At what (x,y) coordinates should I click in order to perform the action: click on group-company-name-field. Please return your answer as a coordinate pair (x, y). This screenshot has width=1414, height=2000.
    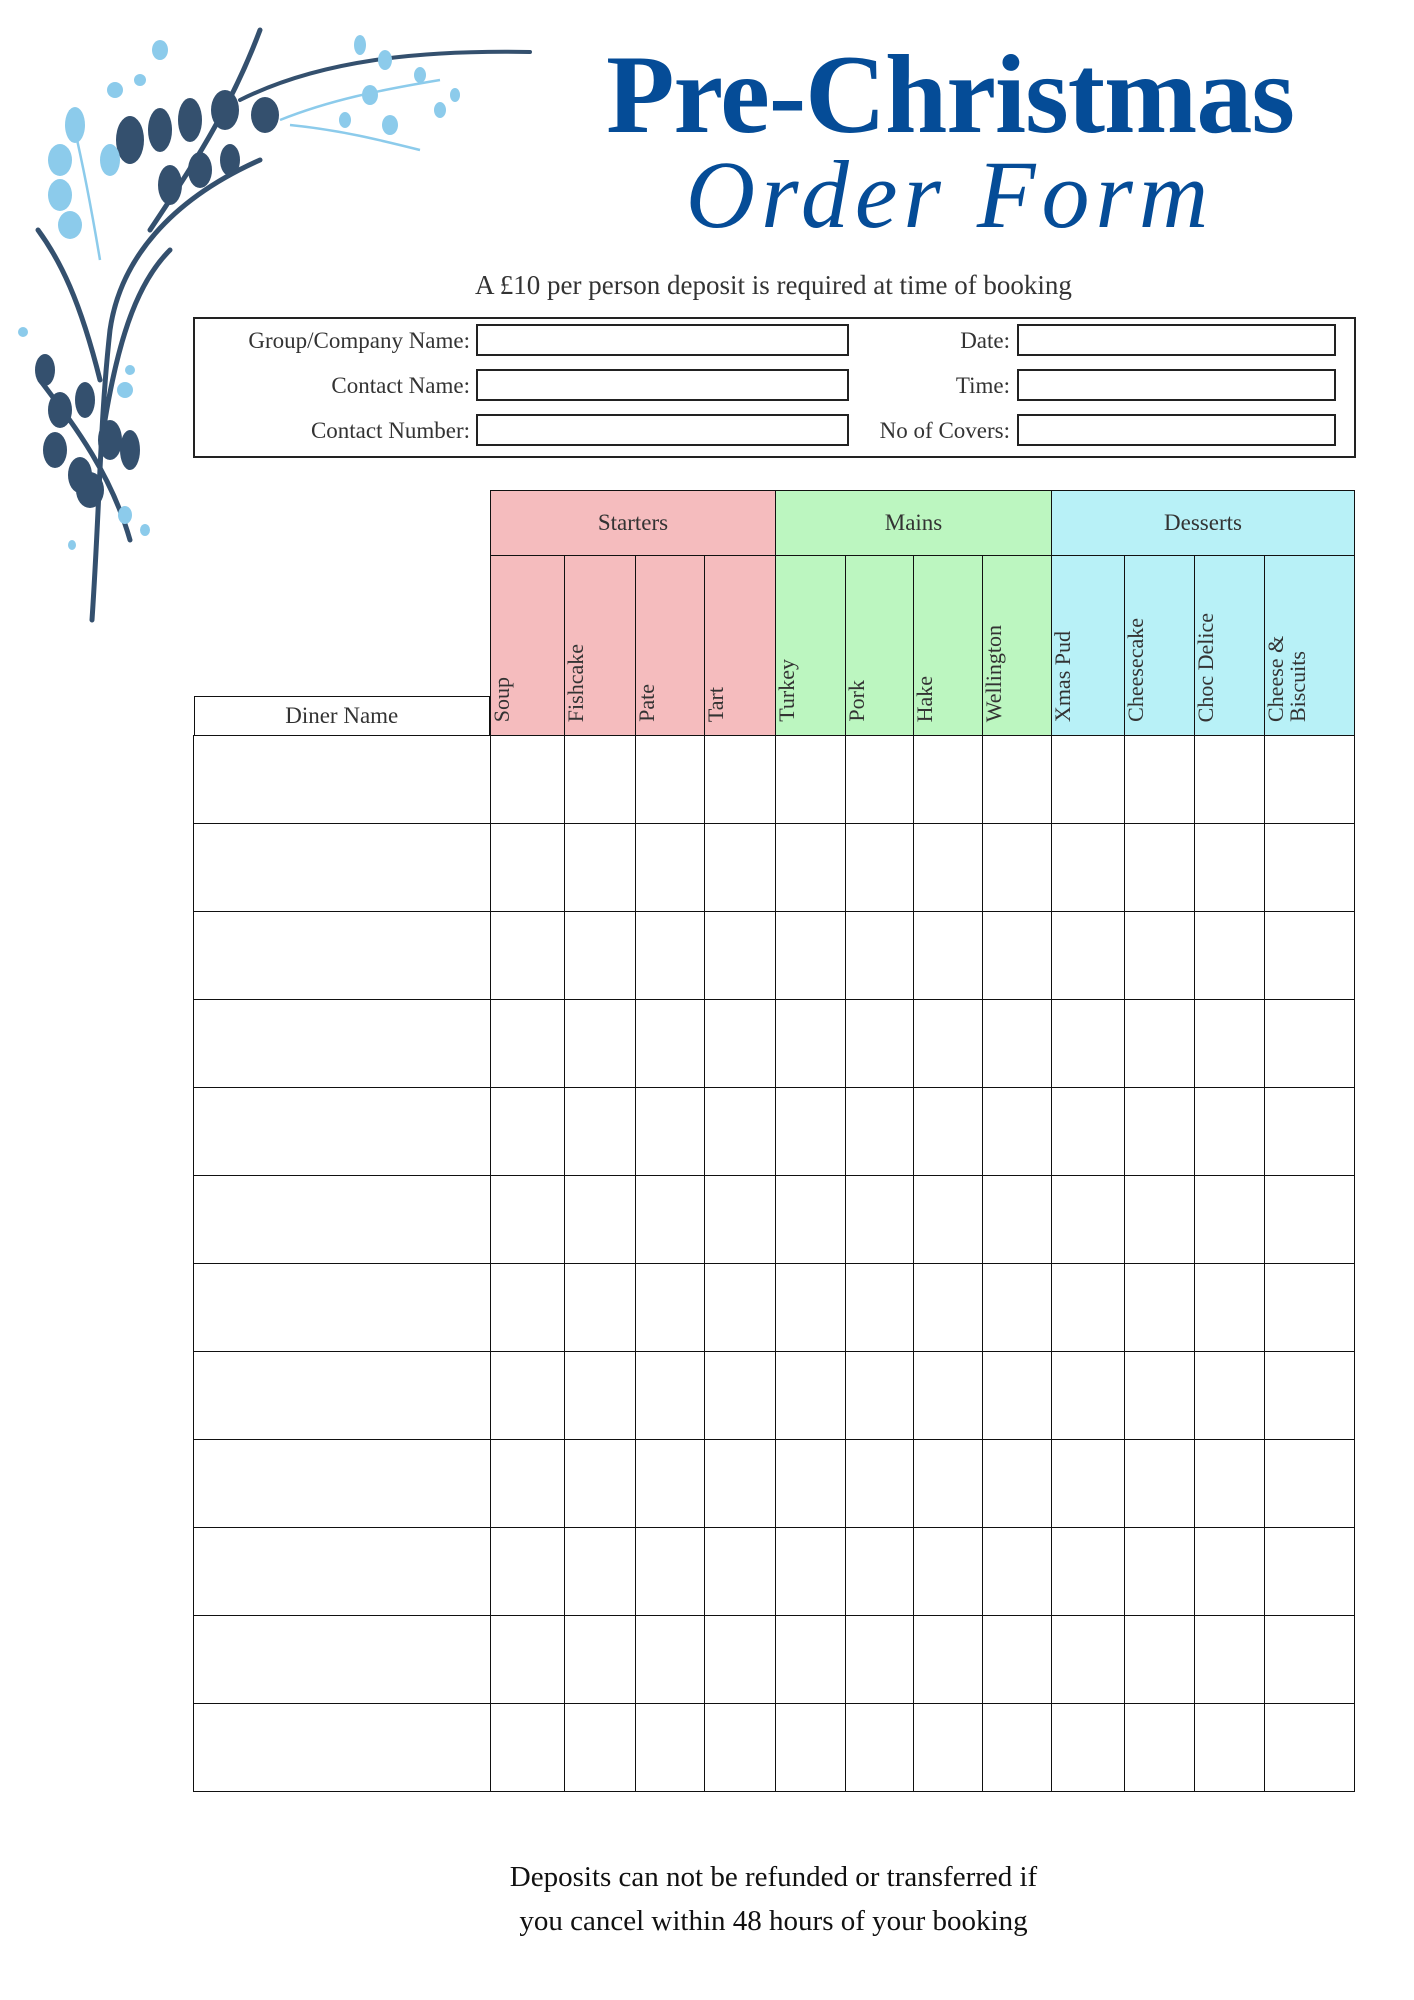
    Looking at the image, I should click on (662, 340).